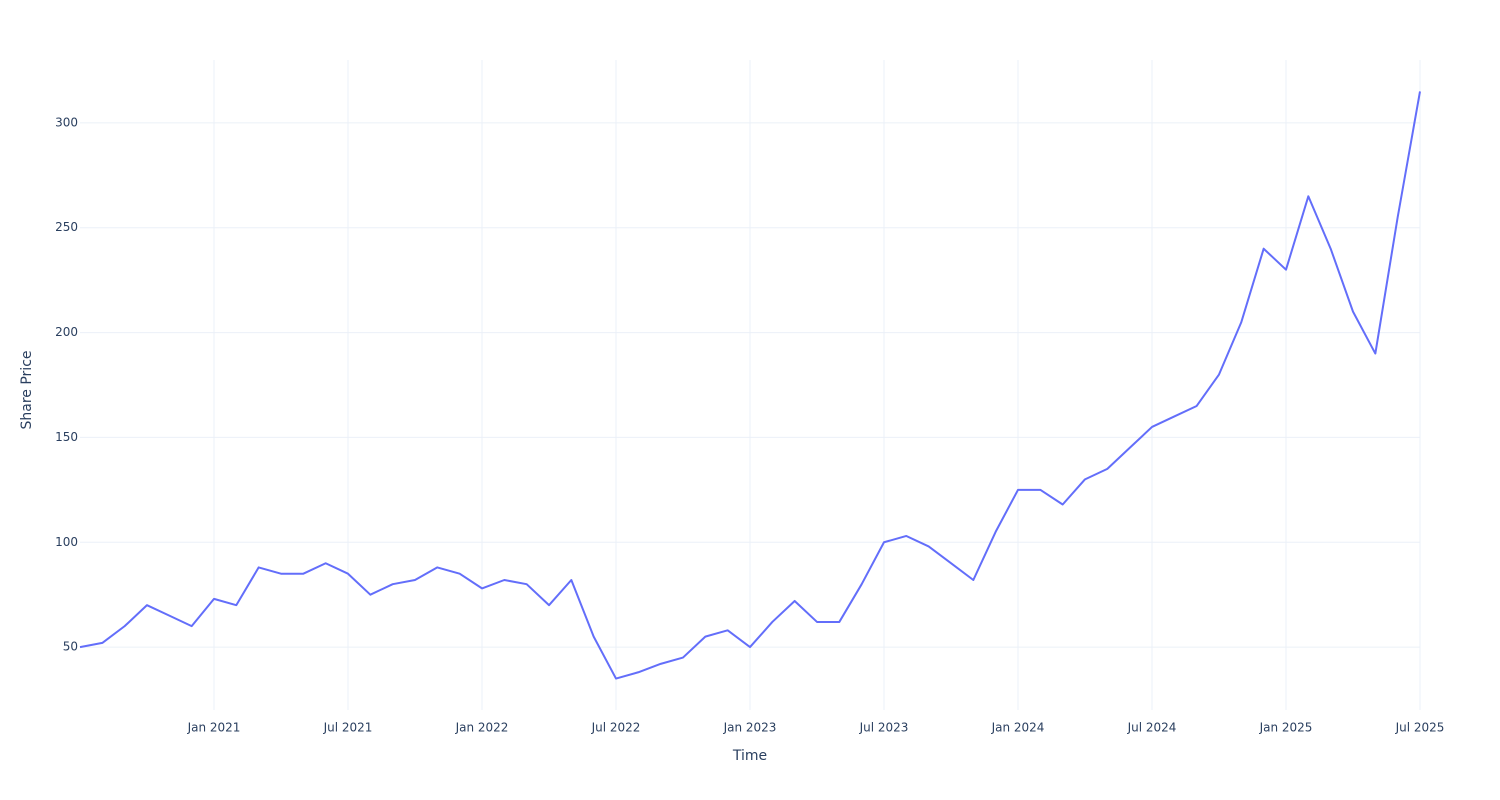 This screenshot has height=800, width=1500. What do you see at coordinates (749, 756) in the screenshot?
I see `x-axis-title: Time` at bounding box center [749, 756].